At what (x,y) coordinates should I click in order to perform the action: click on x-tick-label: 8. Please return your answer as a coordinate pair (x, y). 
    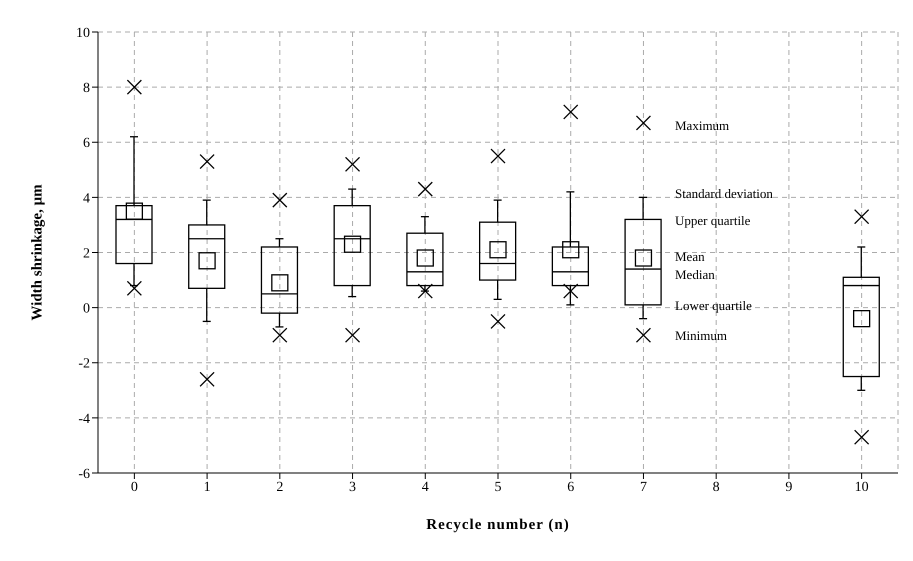
    Looking at the image, I should click on (716, 487).